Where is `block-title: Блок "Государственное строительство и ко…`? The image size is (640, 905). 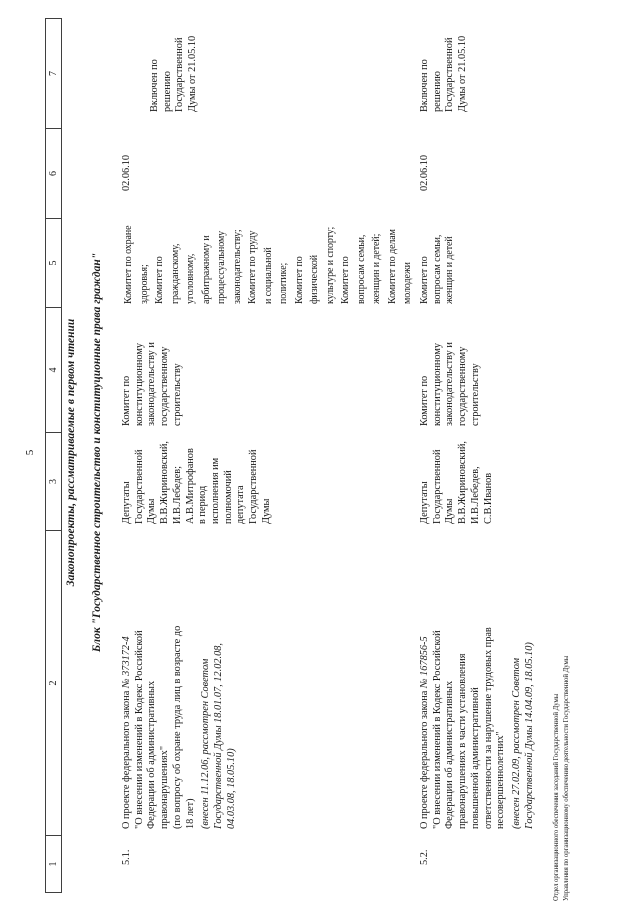
block-title: Блок "Государственное строительство и ко… is located at coordinates (97, 452).